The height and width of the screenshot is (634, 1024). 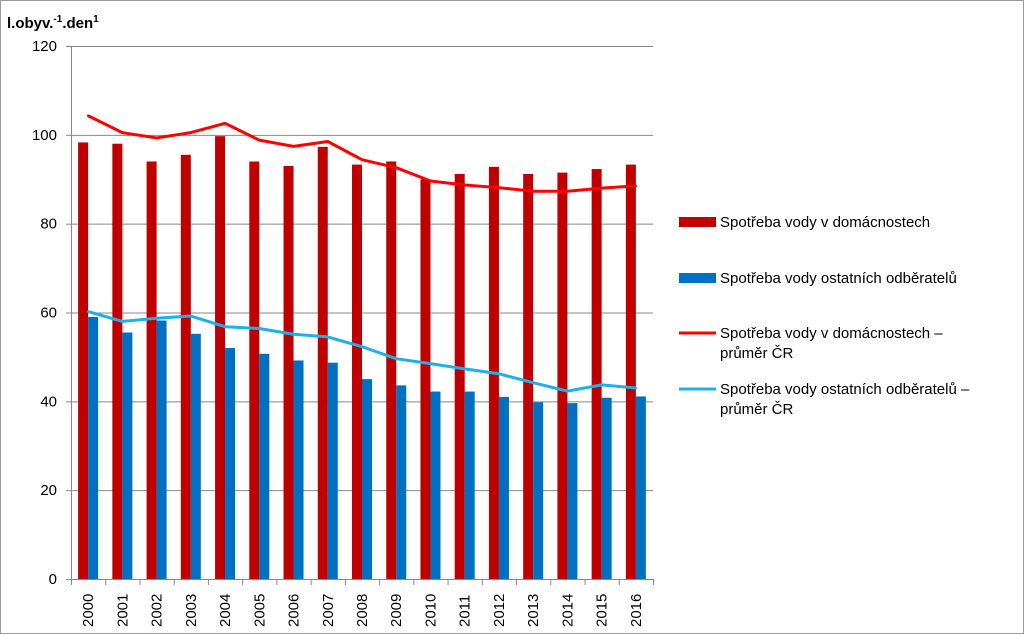 What do you see at coordinates (156, 318) in the screenshot?
I see `line-point-series3-2002` at bounding box center [156, 318].